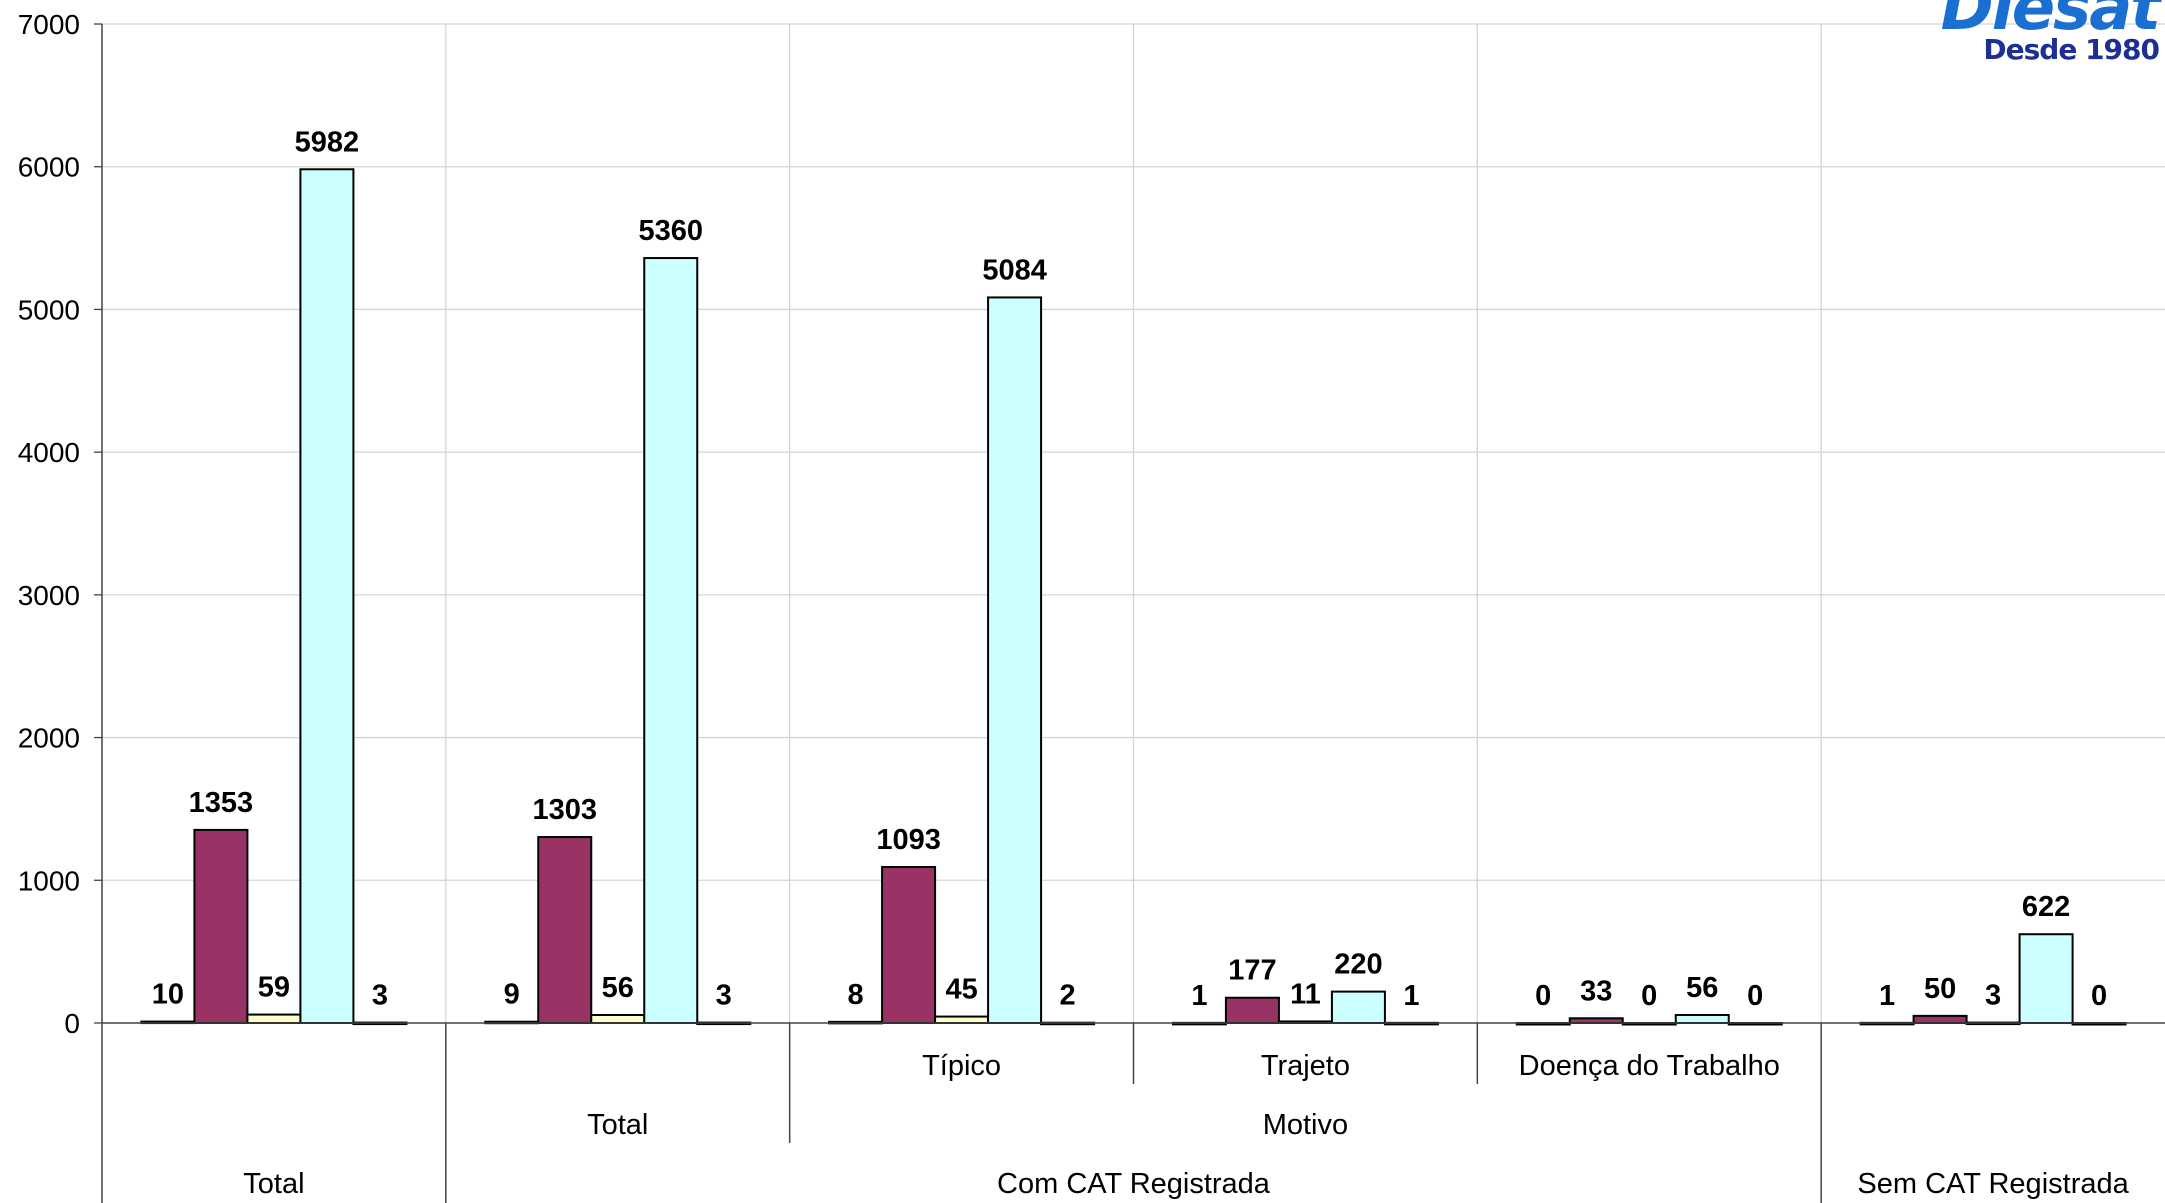  What do you see at coordinates (1305, 1125) in the screenshot?
I see `x-category-label: Motivo` at bounding box center [1305, 1125].